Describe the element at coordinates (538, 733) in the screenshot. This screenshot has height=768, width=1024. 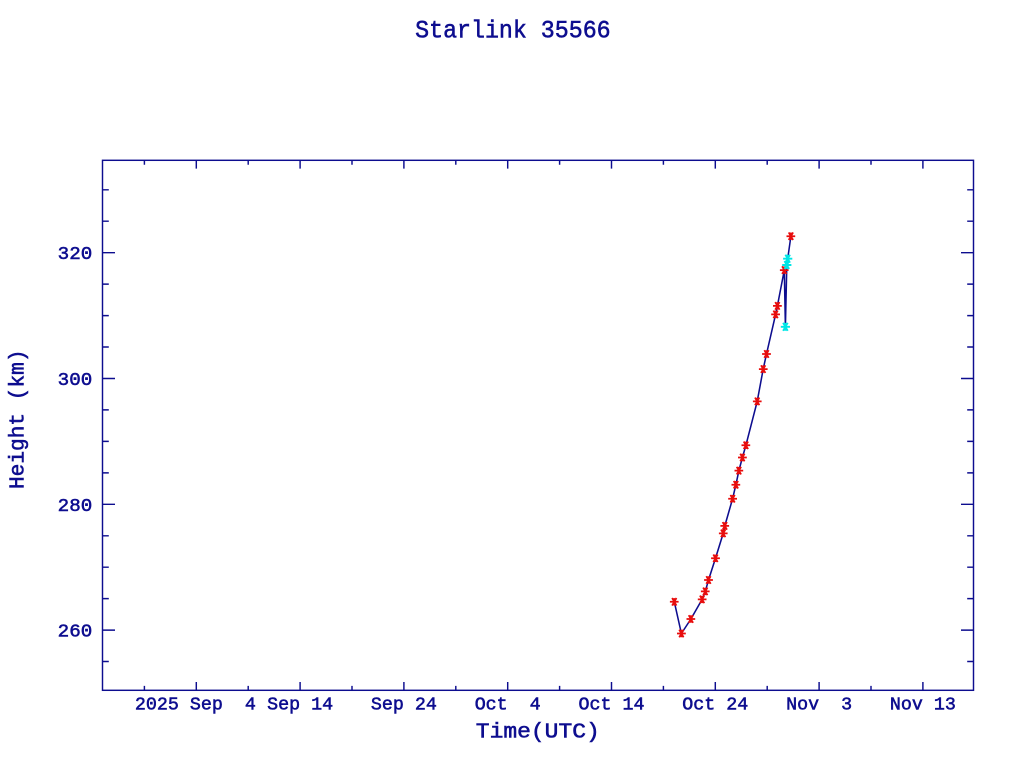
I see `svg-text: Time(UTC)` at that location.